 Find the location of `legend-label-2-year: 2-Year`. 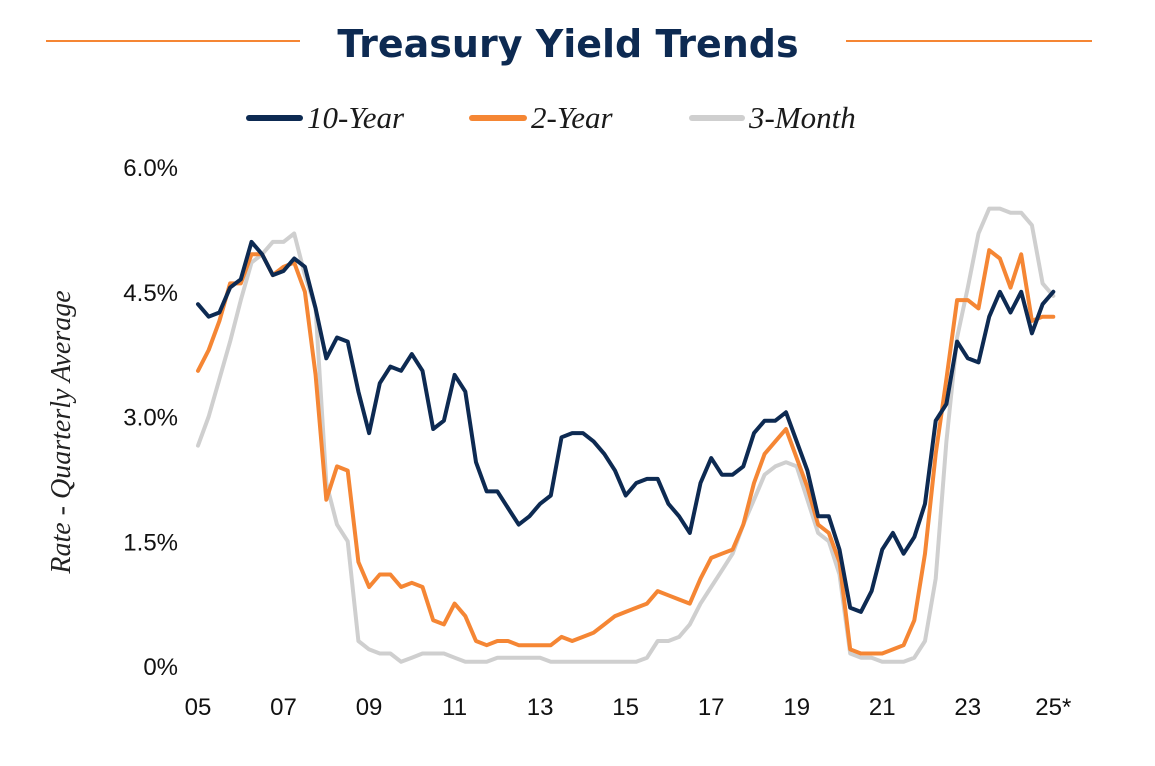

legend-label-2-year: 2-Year is located at coordinates (572, 117).